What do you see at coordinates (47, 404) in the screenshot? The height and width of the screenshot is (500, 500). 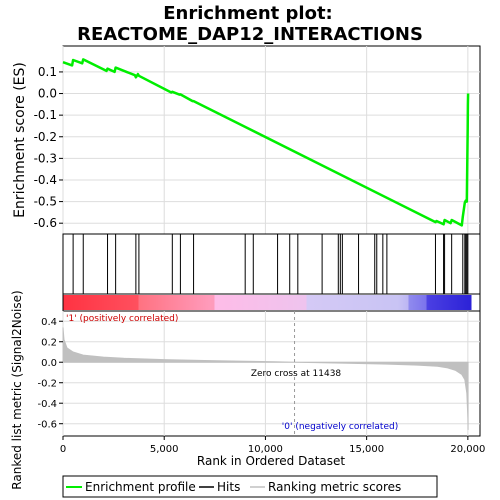 I see `metric-y-tick-label: -0.4` at bounding box center [47, 404].